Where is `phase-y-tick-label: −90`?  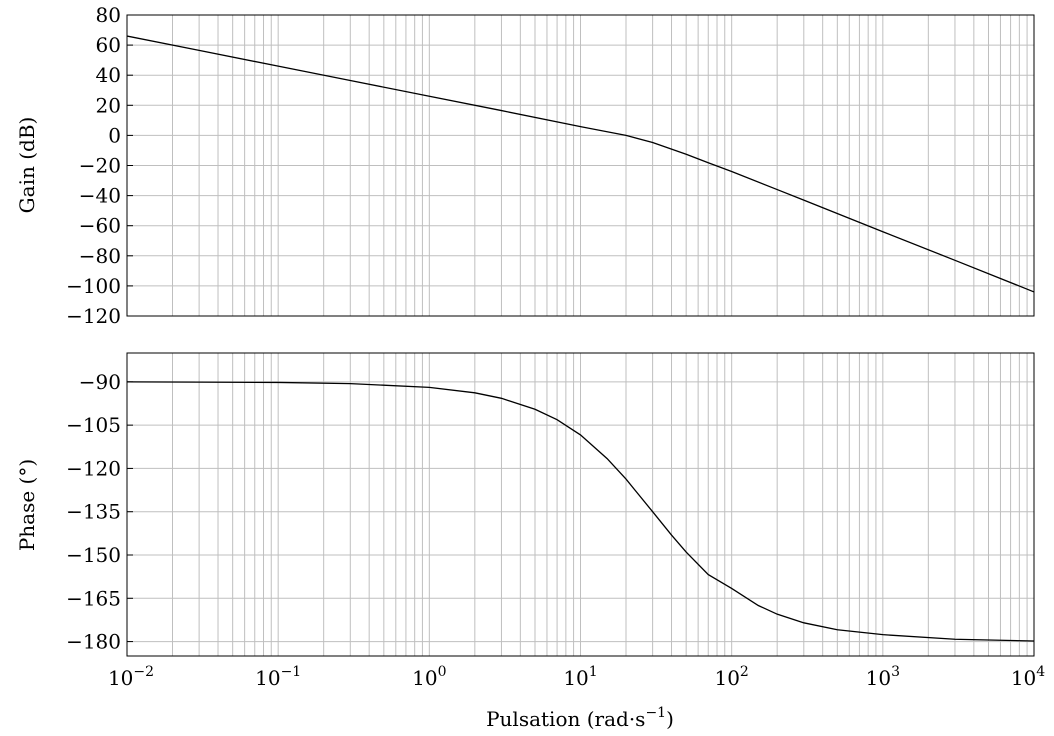
phase-y-tick-label: −90 is located at coordinates (100, 382).